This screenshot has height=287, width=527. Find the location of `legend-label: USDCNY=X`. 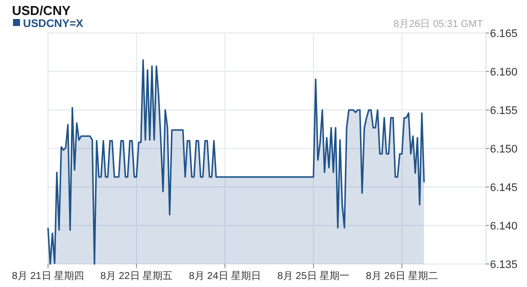

legend-label: USDCNY=X is located at coordinates (53, 24).